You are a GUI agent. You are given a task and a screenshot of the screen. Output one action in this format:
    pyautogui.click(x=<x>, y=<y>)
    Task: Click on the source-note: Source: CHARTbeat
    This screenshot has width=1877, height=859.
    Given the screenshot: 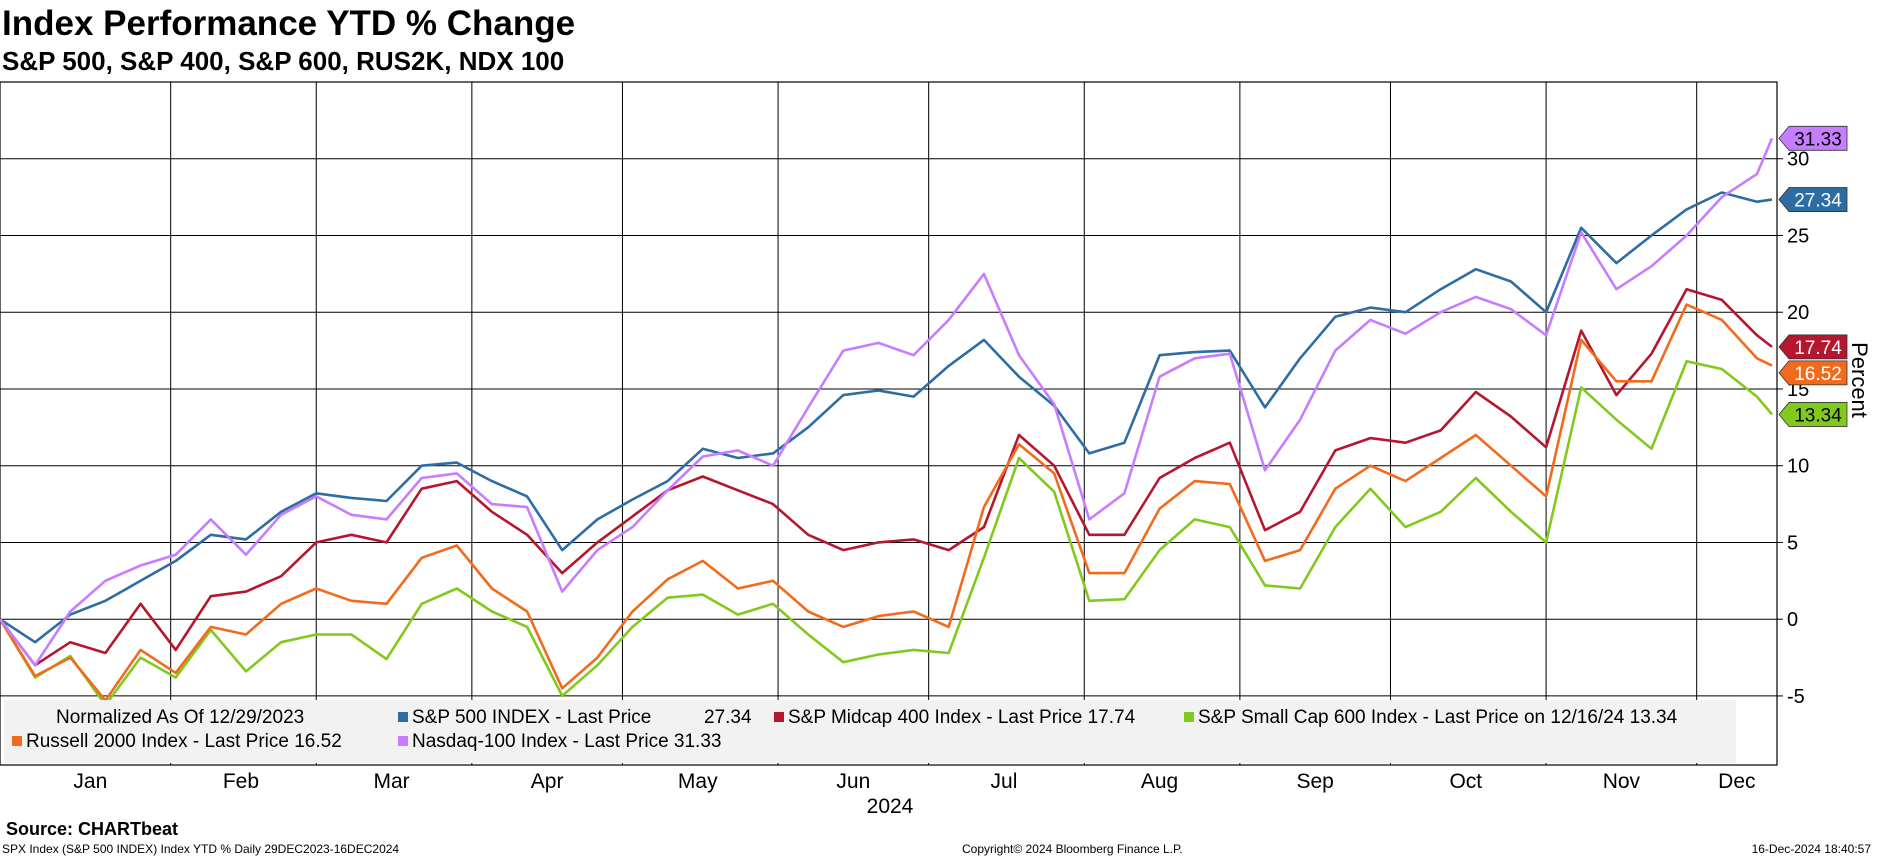 What is the action you would take?
    pyautogui.click(x=92, y=829)
    